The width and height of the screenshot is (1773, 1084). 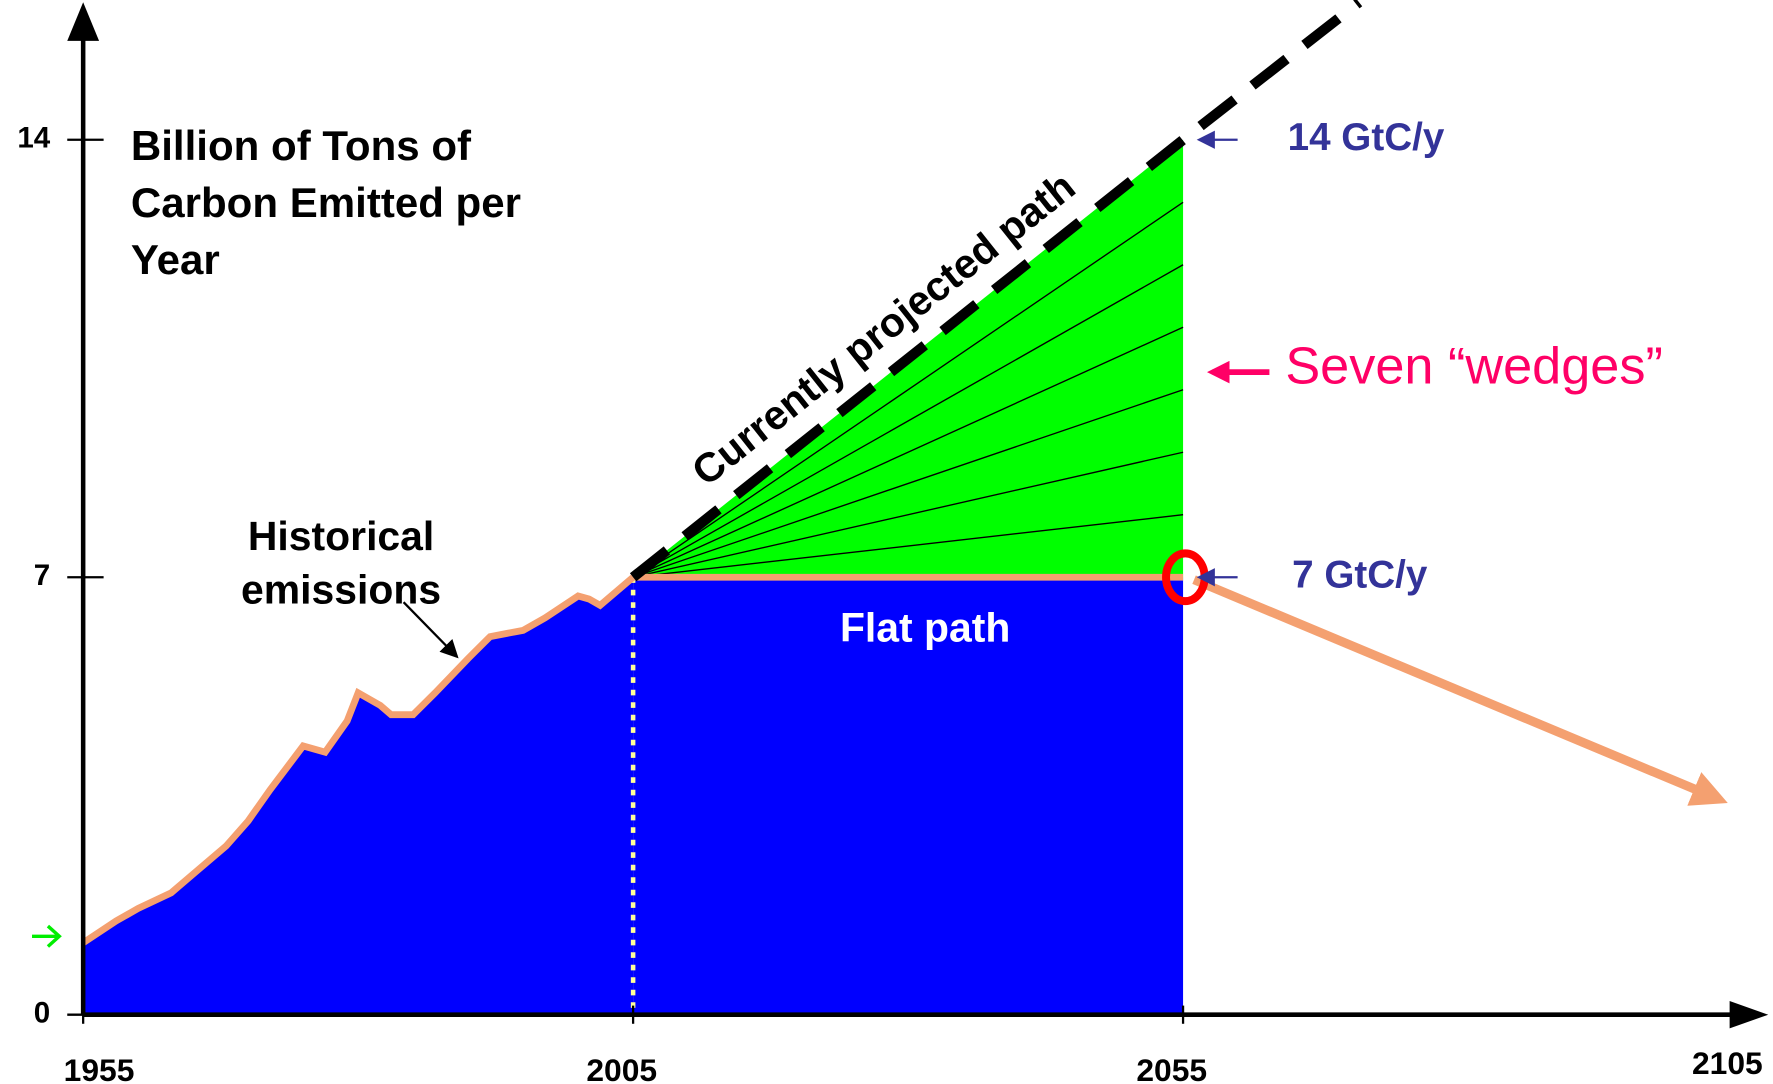 I want to click on annotation: 14 GtC/y, so click(x=1366, y=137).